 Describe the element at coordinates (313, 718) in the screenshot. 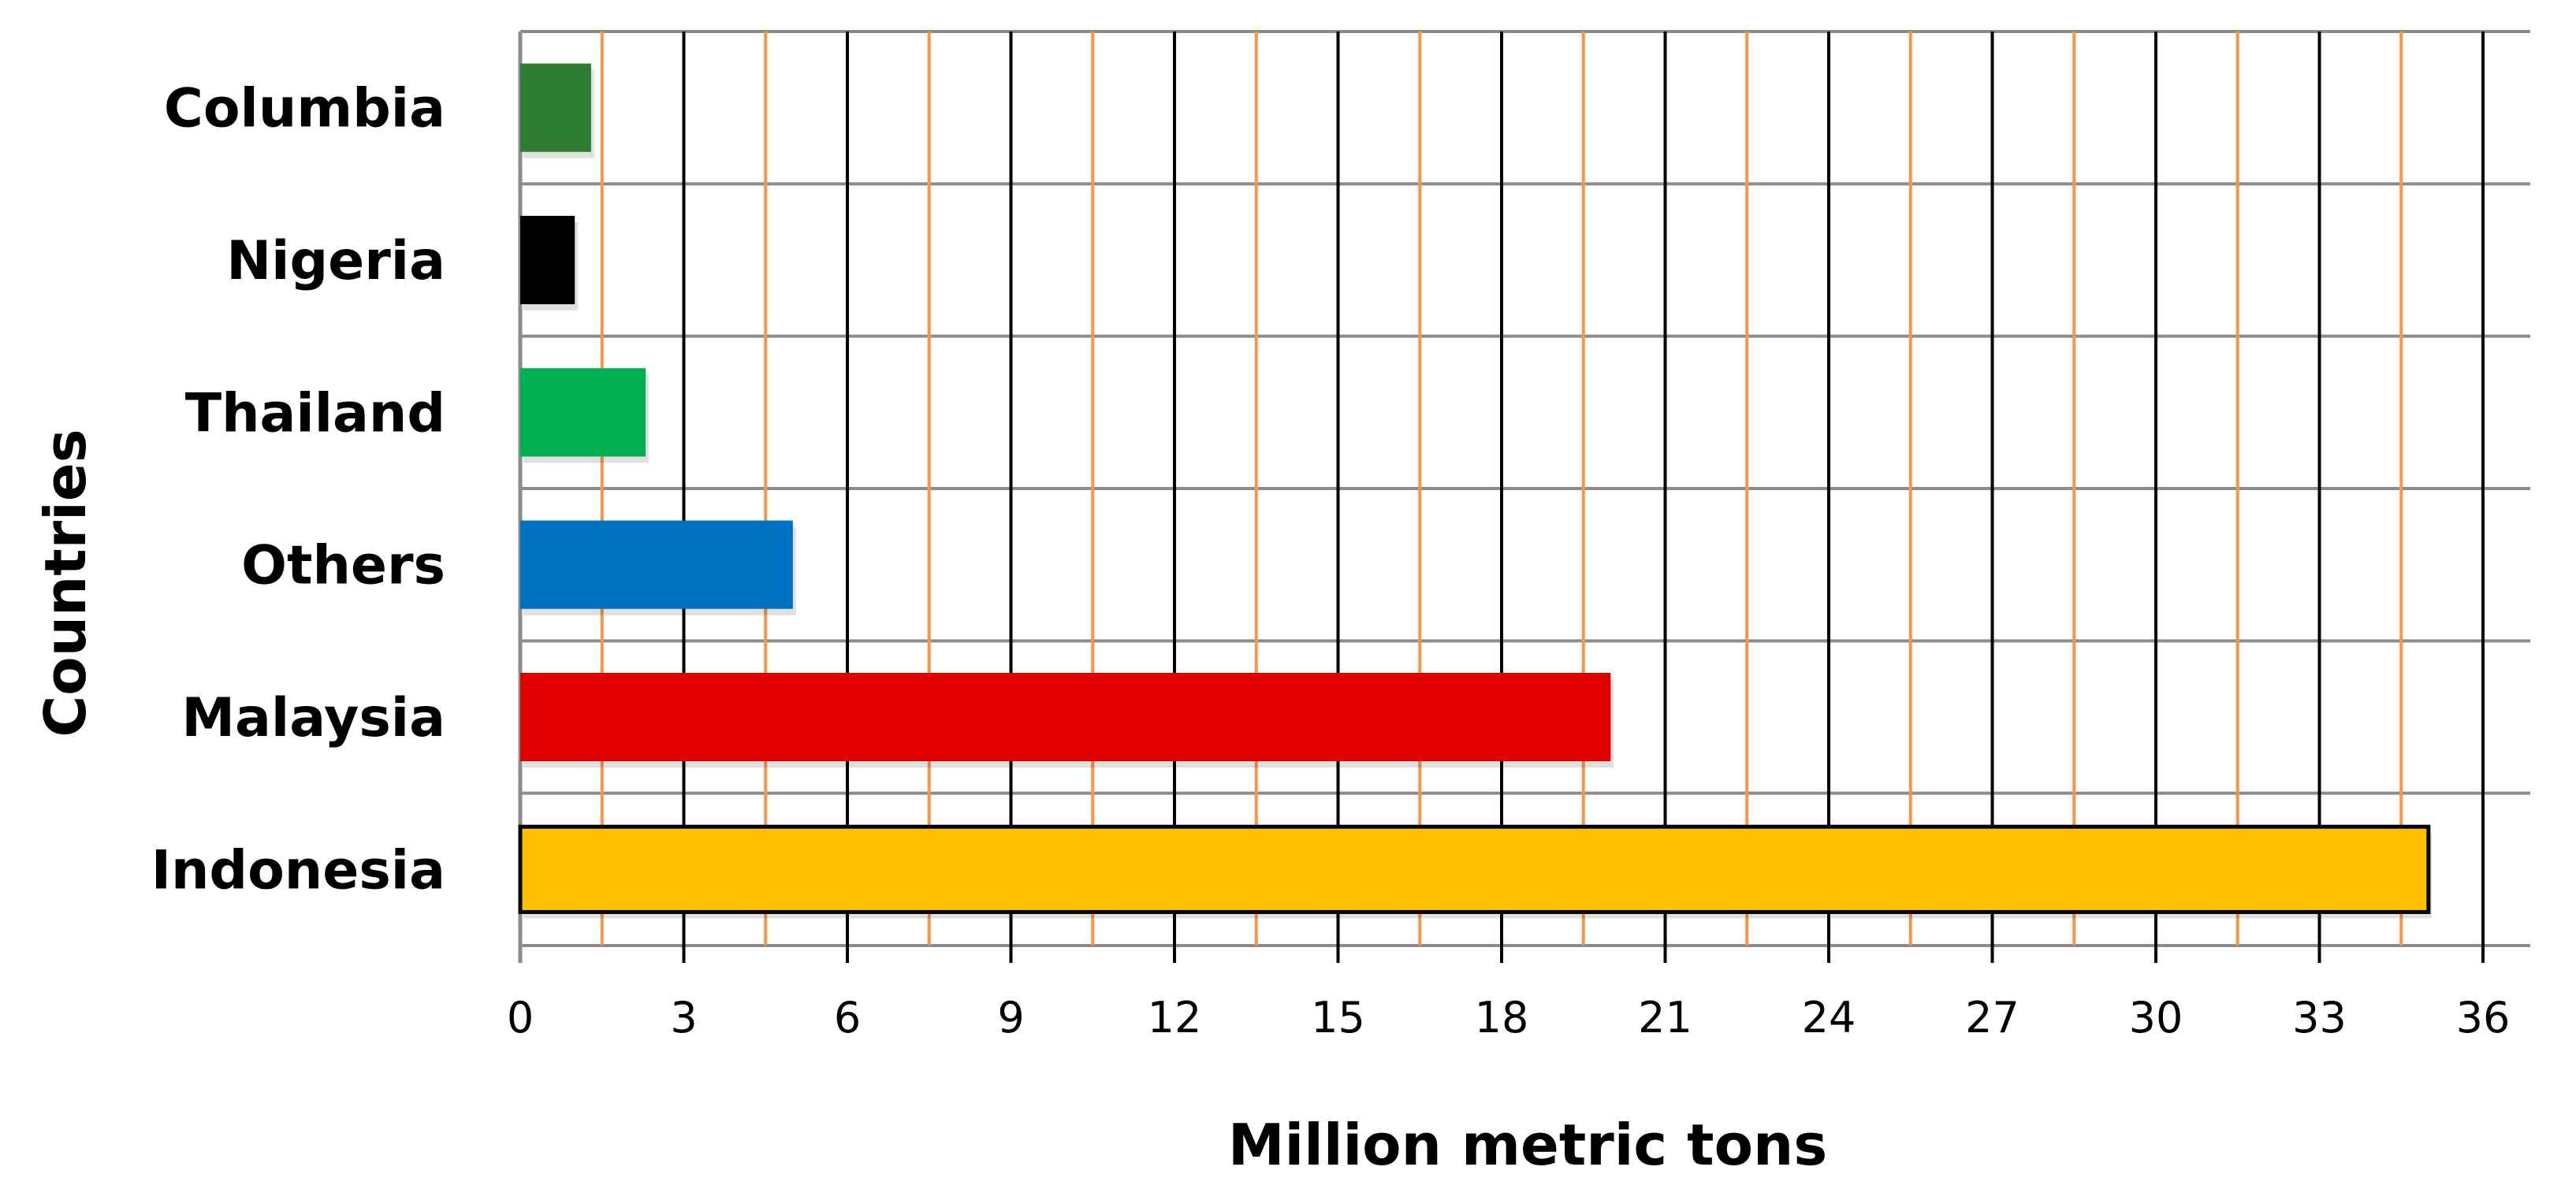

I see `category-label: Malaysia` at that location.